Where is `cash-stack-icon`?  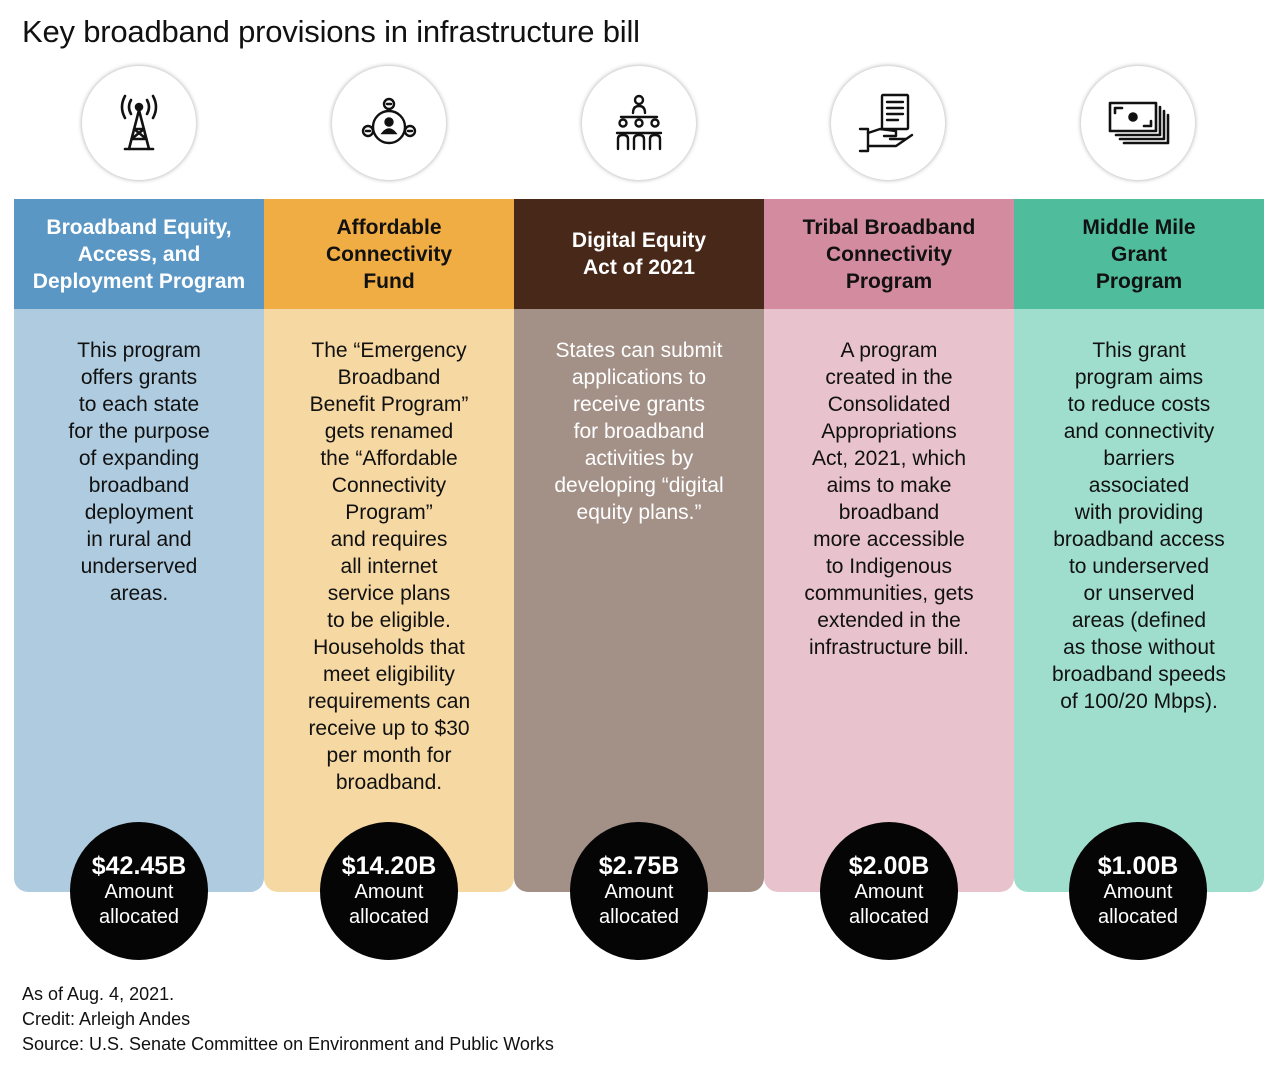
cash-stack-icon is located at coordinates (1138, 123).